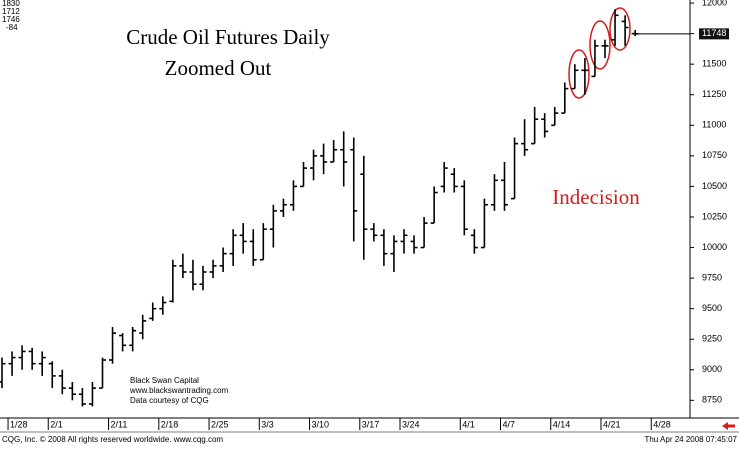  Describe the element at coordinates (179, 390) in the screenshot. I see `credit: www.blackswantrading.com` at that location.